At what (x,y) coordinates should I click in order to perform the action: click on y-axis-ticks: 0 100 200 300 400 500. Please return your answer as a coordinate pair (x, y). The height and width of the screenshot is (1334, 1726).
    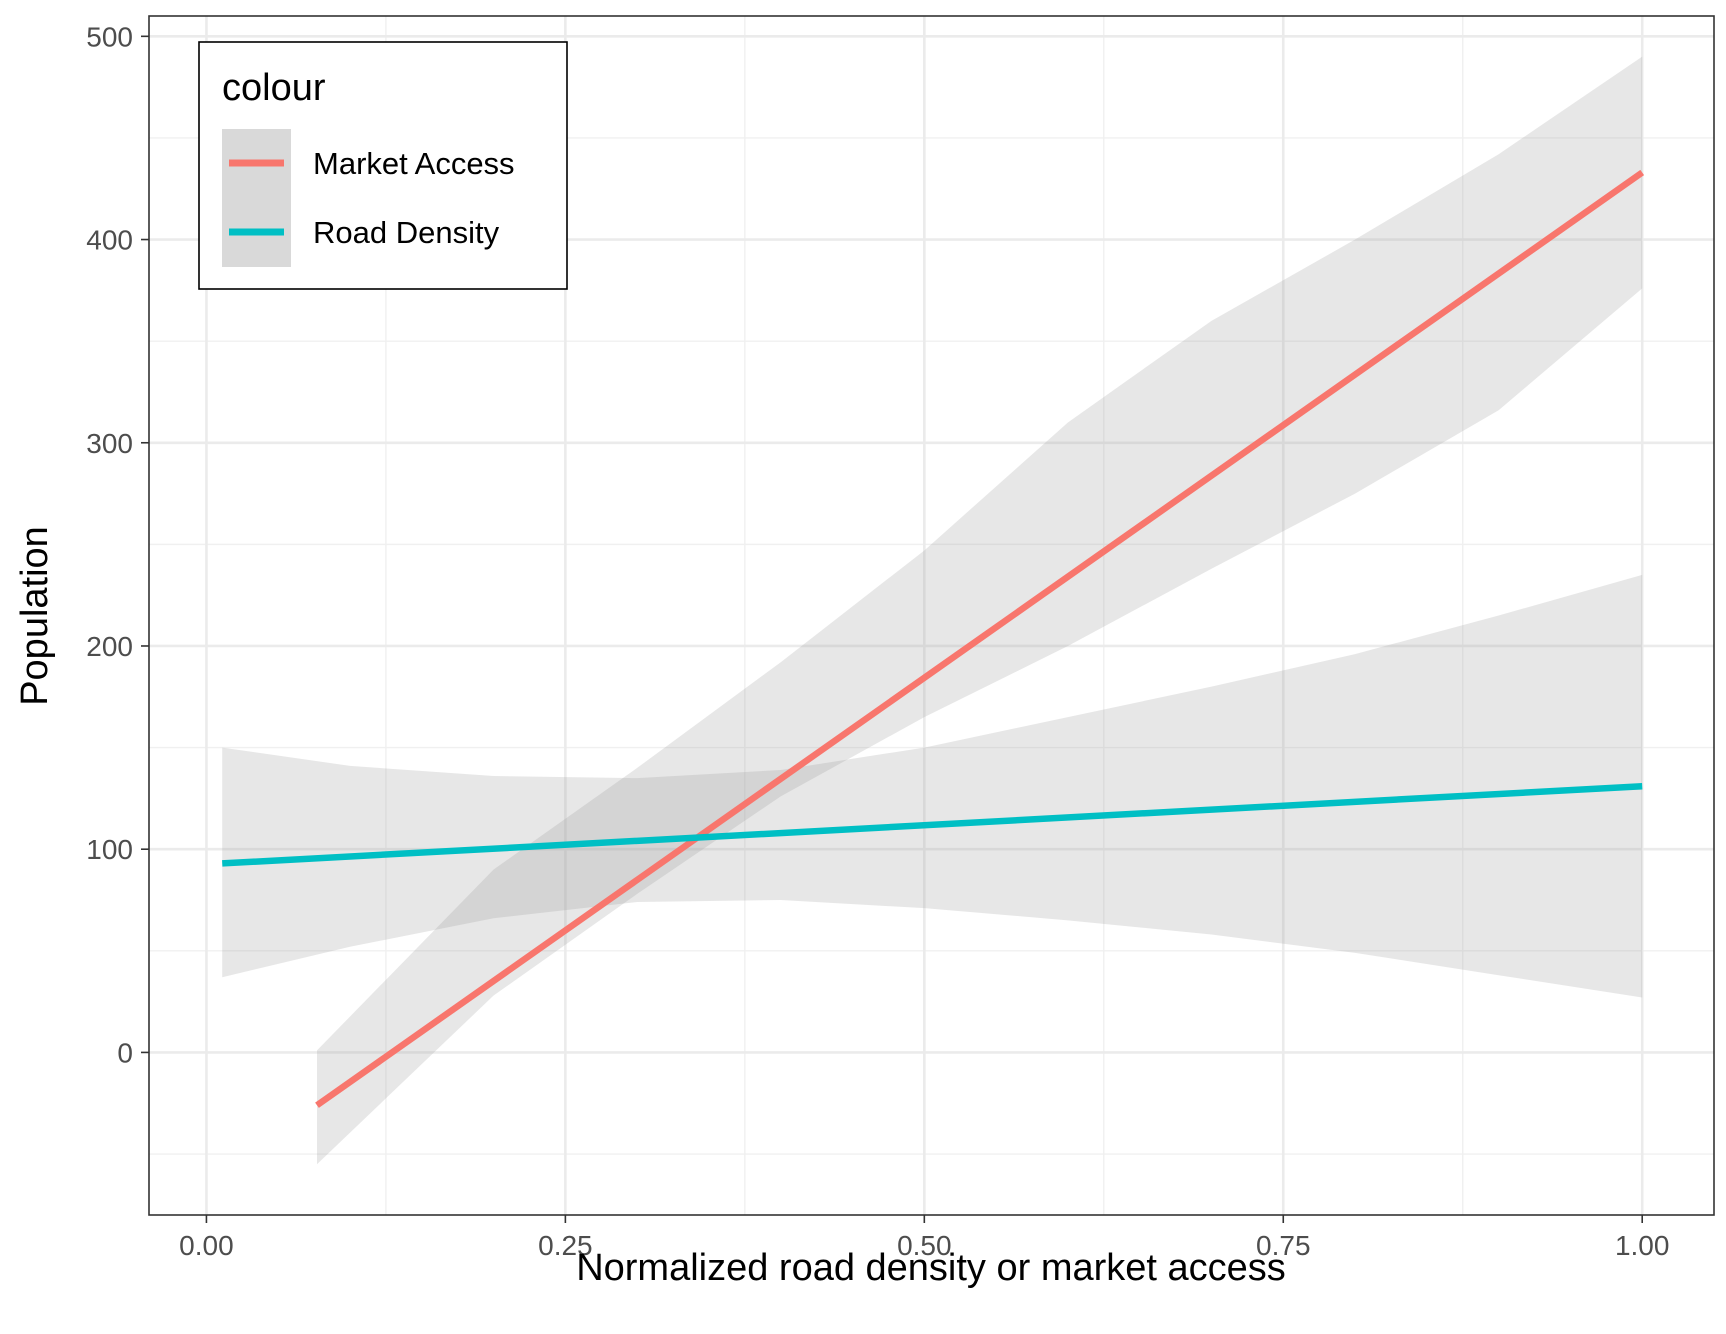
    Looking at the image, I should click on (117, 544).